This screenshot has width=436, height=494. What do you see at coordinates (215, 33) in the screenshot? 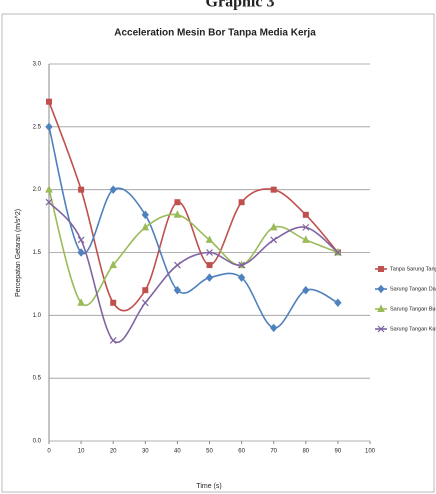
I see `chart-title: Acceleration Mesin Bor Tanpa Media Kerja` at bounding box center [215, 33].